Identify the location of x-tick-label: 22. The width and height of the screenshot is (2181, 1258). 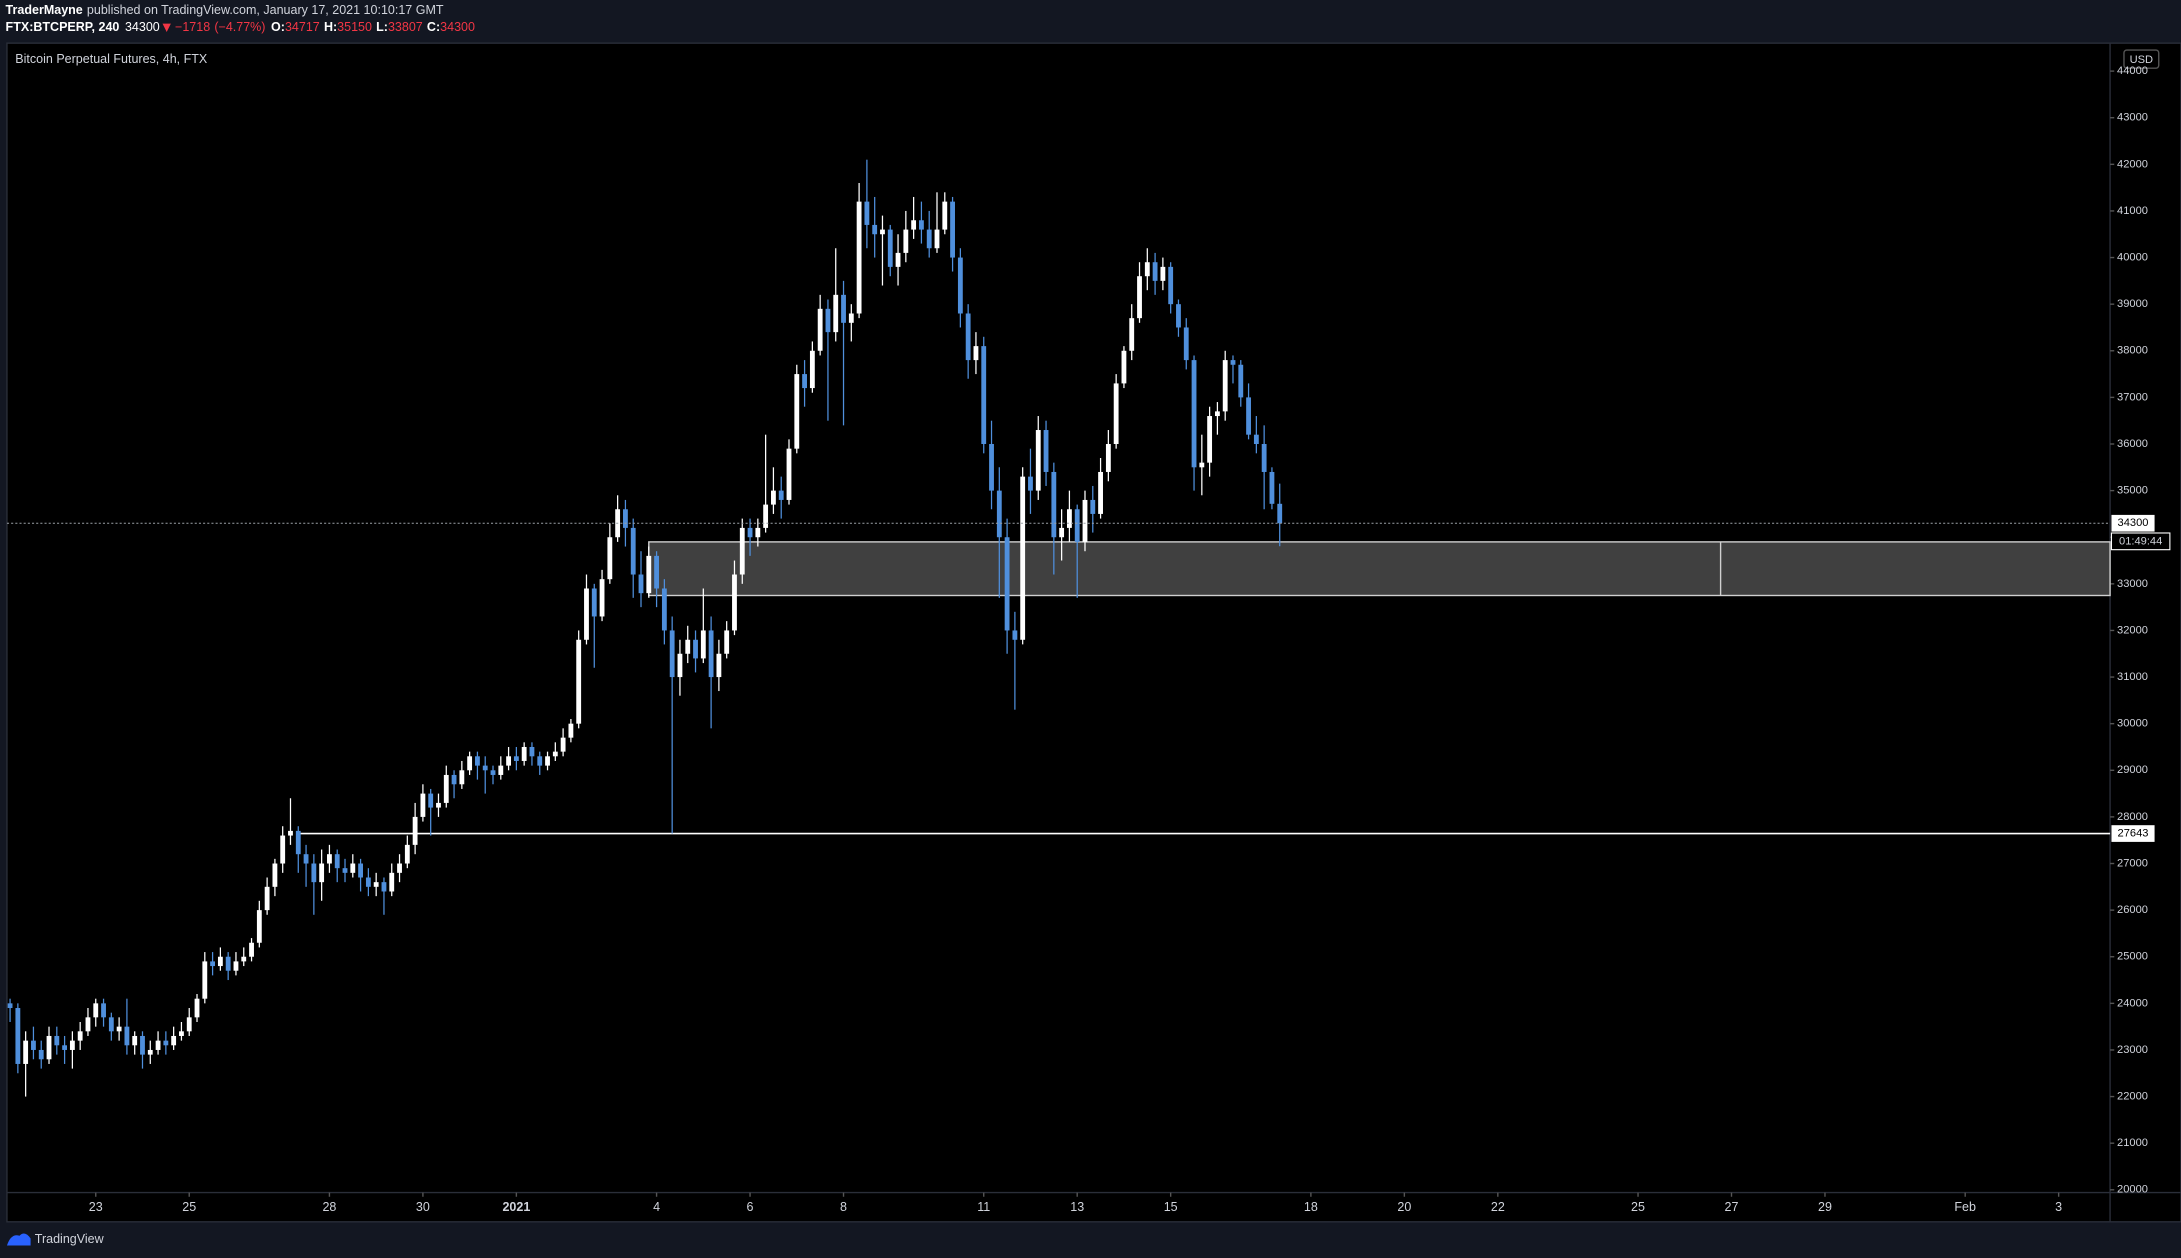
(1498, 1207).